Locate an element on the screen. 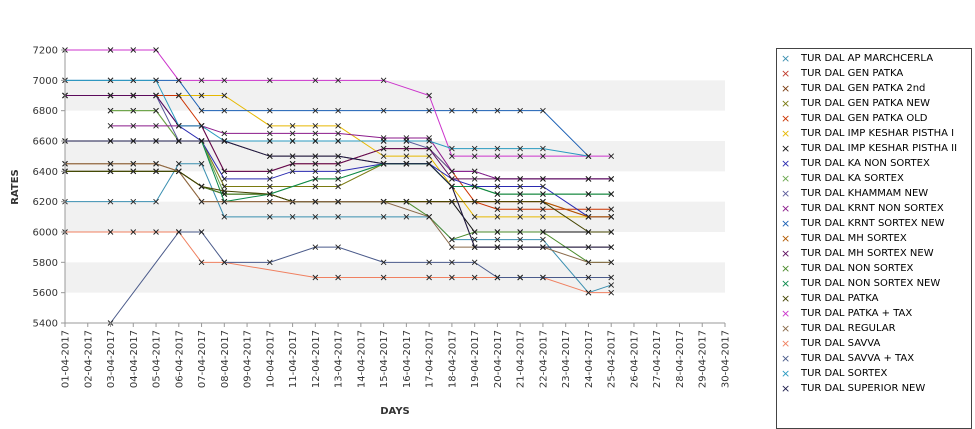 Image resolution: width=975 pixels, height=429 pixels. legend-label: TUR DAL GEN PATKA 2nd is located at coordinates (863, 88).